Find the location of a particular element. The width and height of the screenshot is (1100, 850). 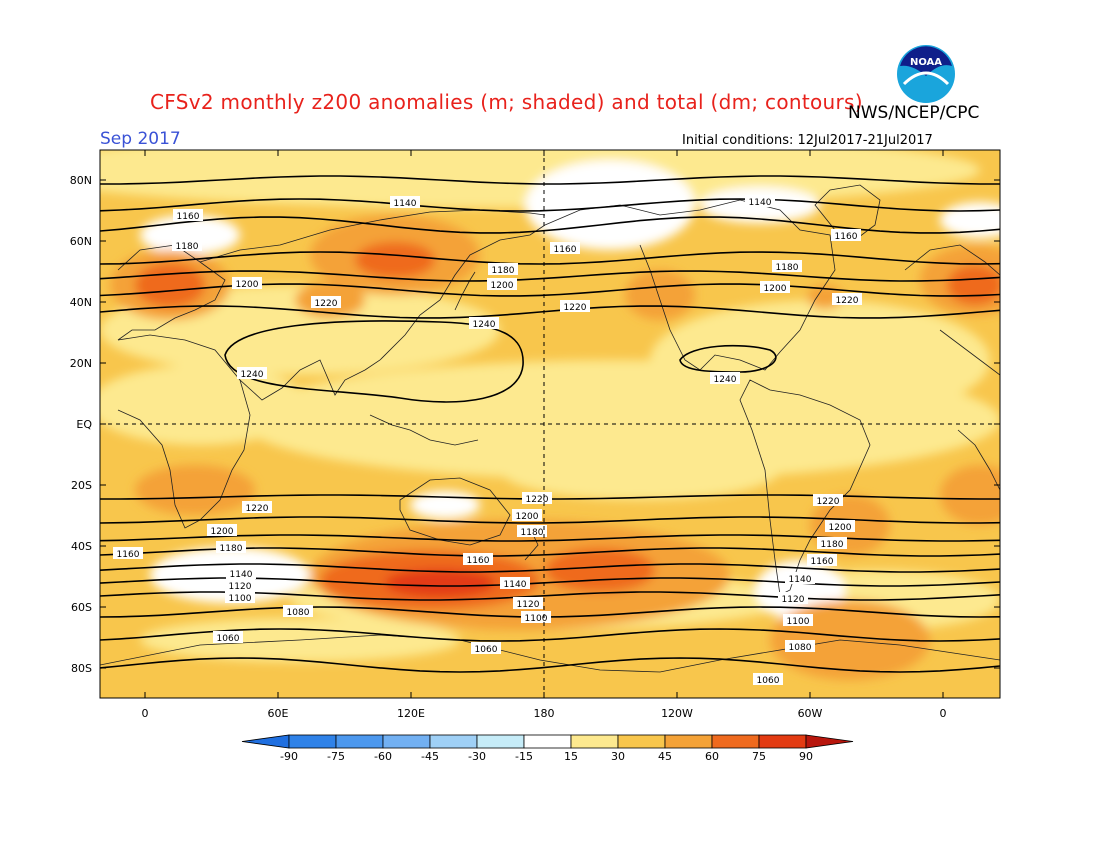

lon-tick-label: 180 is located at coordinates (544, 713).